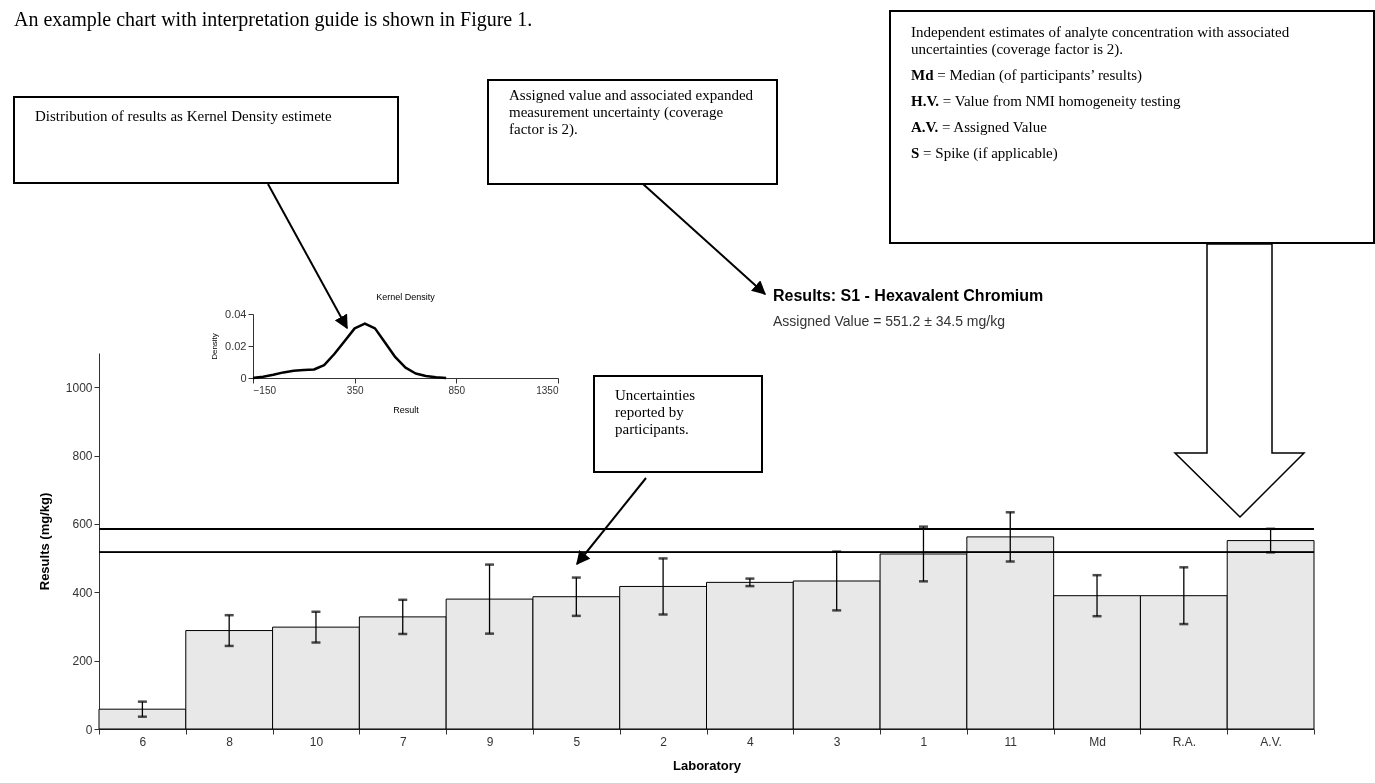 This screenshot has height=783, width=1375. Describe the element at coordinates (632, 132) in the screenshot. I see `note-box: Assigned value and associated expanded measurement uncertainty (coverage factor is 2).` at that location.